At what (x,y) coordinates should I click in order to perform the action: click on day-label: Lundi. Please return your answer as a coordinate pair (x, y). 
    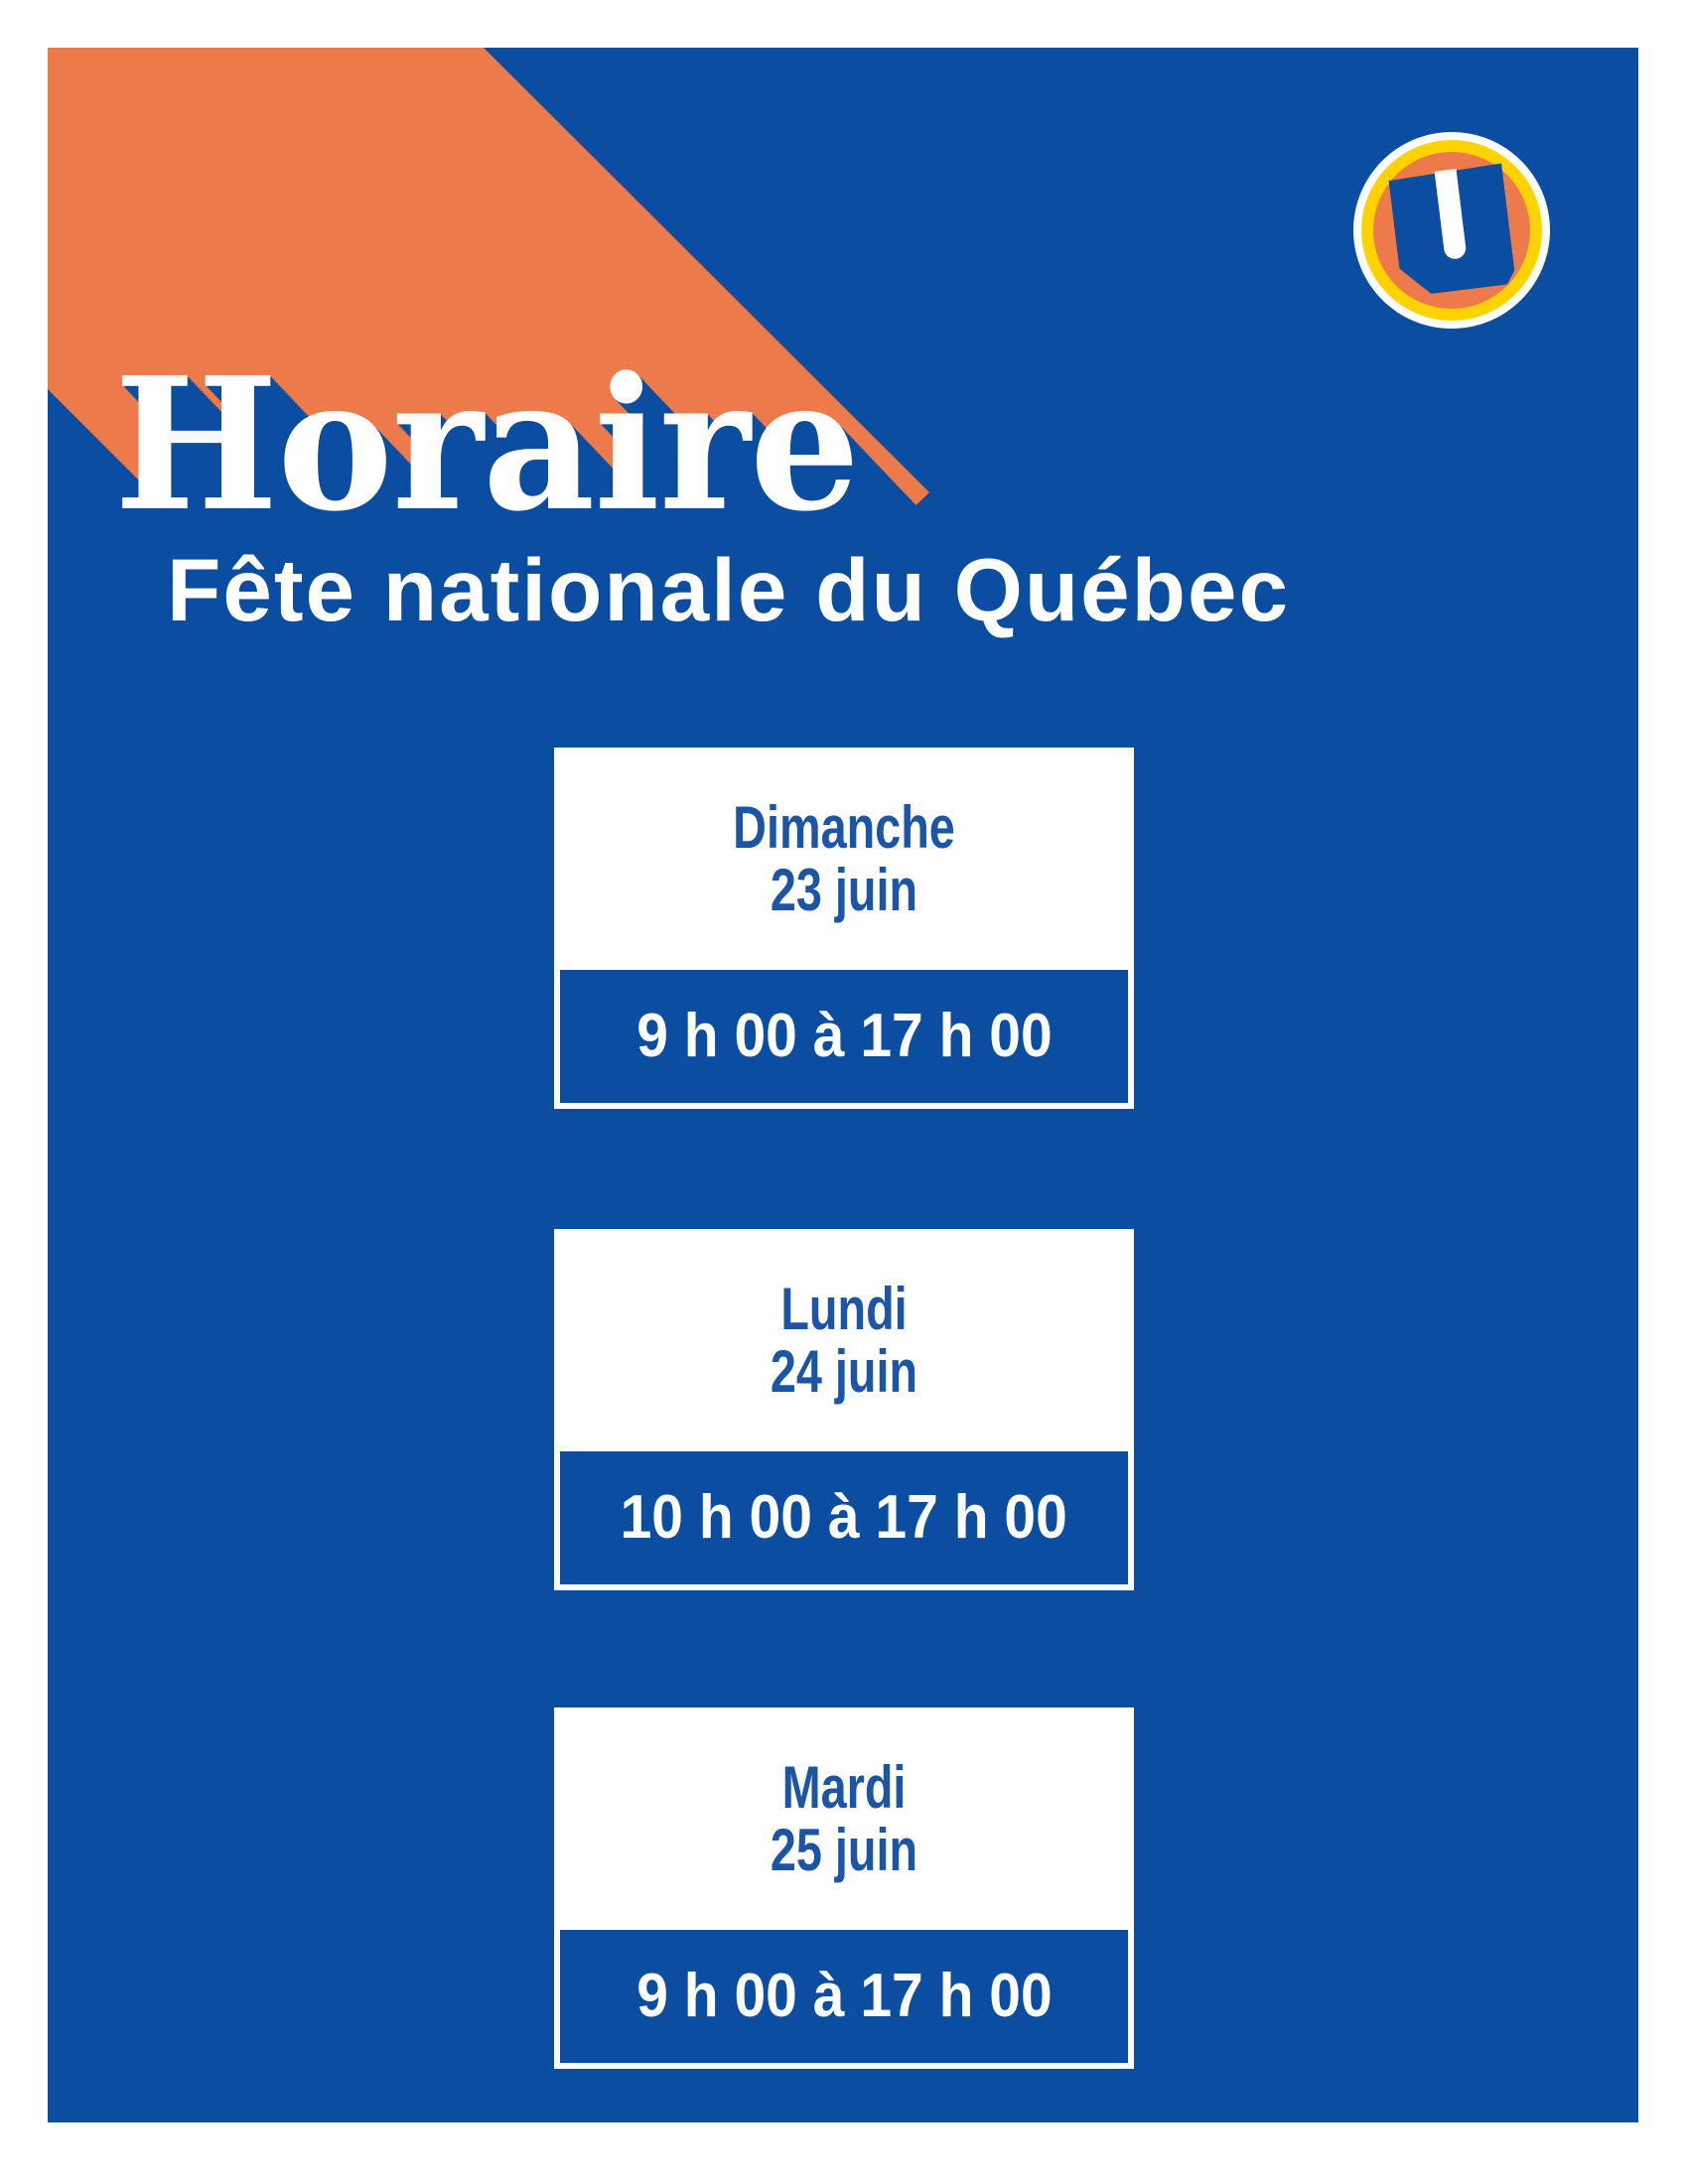
    Looking at the image, I should click on (844, 1309).